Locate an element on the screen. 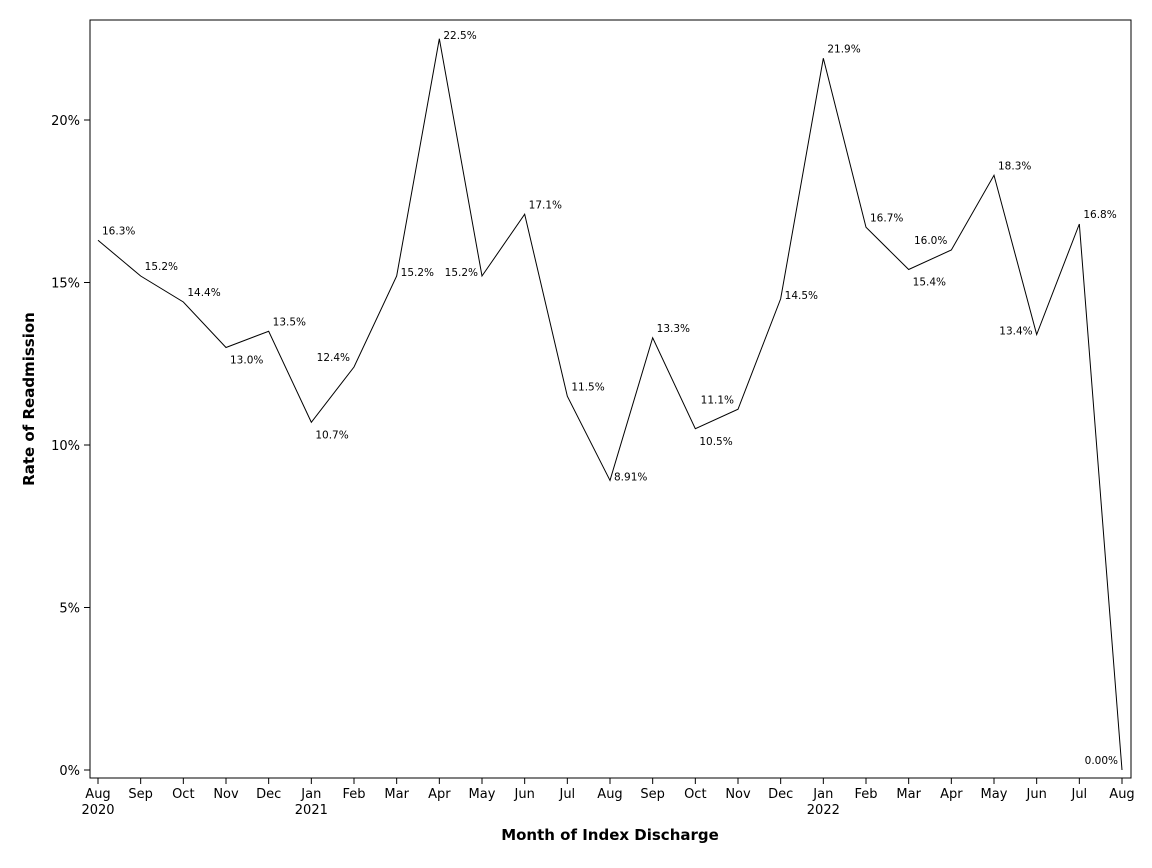 This screenshot has width=1152, height=868. data-label: 11.5% is located at coordinates (587, 387).